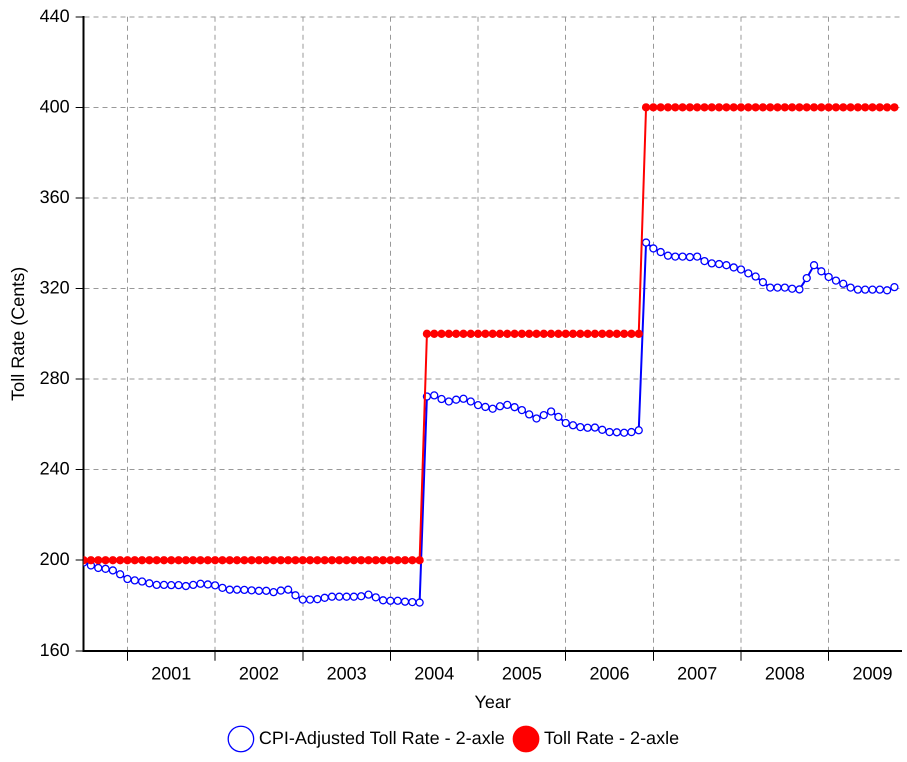 The width and height of the screenshot is (907, 762). Describe the element at coordinates (55, 287) in the screenshot. I see `y-tick-label: 320` at that location.